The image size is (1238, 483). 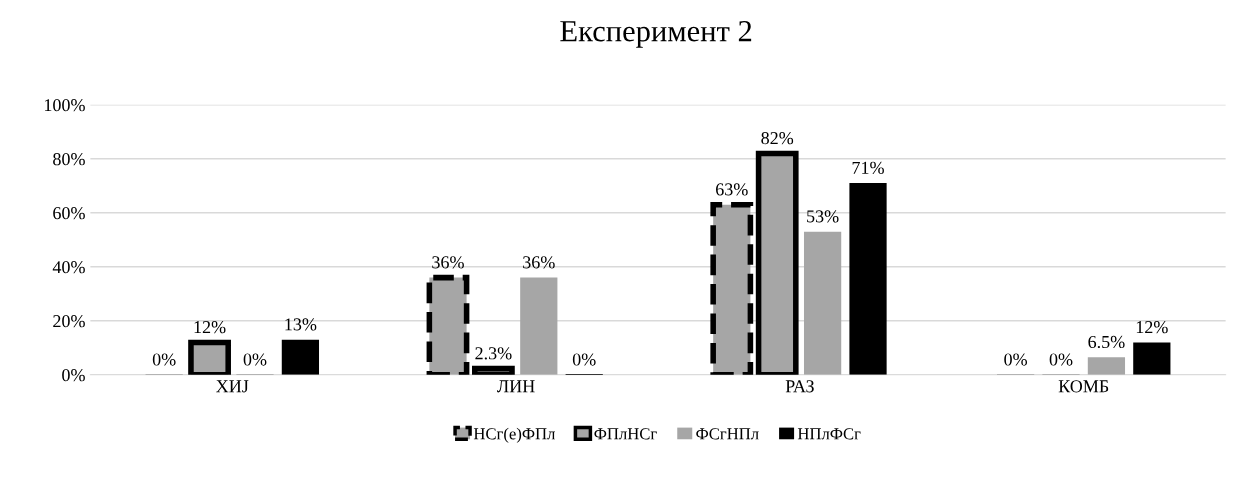 What do you see at coordinates (73, 375) in the screenshot?
I see `y-tick-label: 0%` at bounding box center [73, 375].